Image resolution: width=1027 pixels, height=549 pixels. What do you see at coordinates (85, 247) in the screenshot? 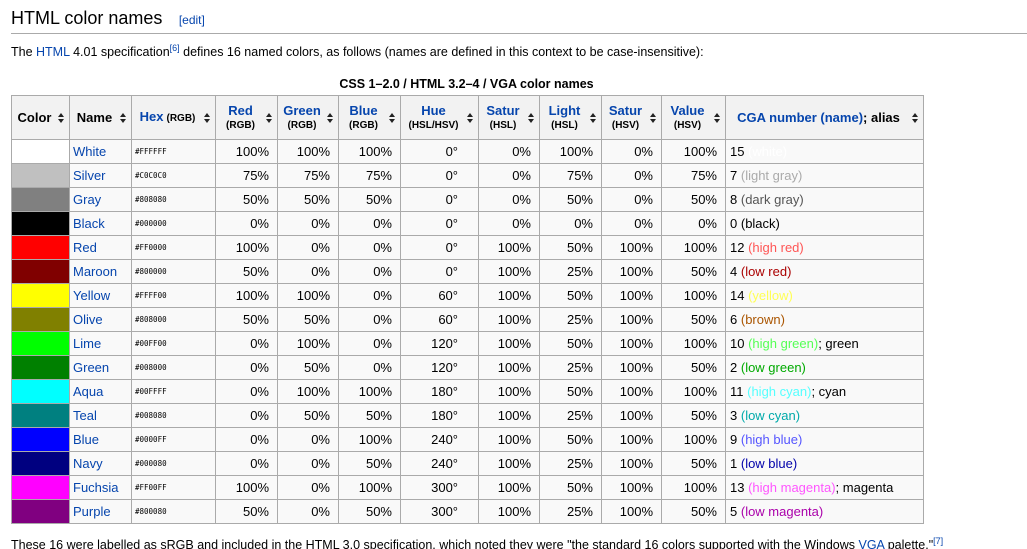
I see `color-name-link: Red` at bounding box center [85, 247].